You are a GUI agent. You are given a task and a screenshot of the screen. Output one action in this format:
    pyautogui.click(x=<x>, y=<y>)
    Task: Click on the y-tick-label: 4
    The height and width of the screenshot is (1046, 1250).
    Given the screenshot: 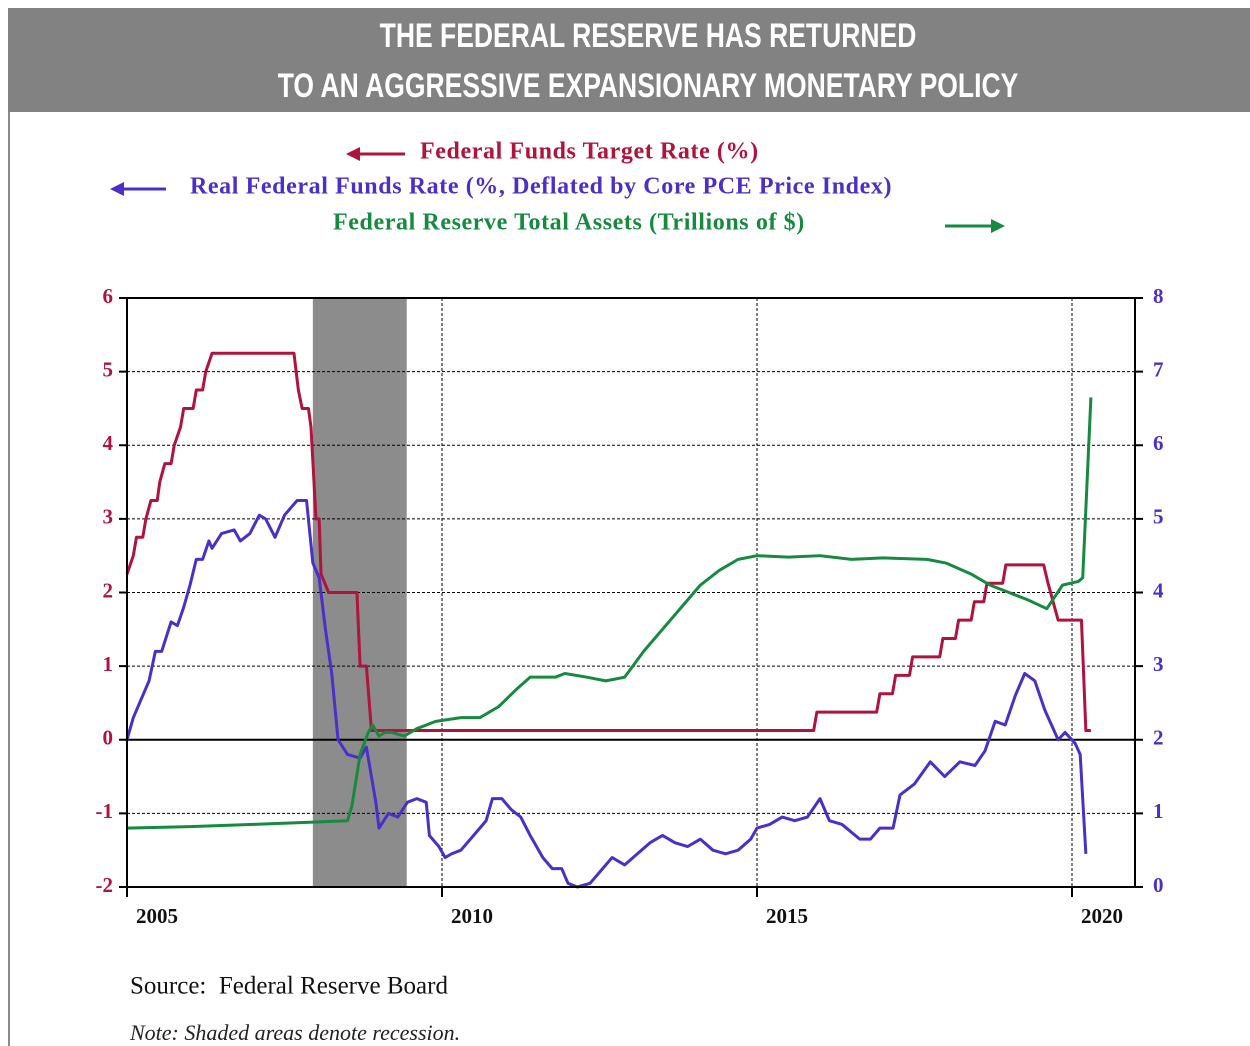 What is the action you would take?
    pyautogui.click(x=108, y=443)
    